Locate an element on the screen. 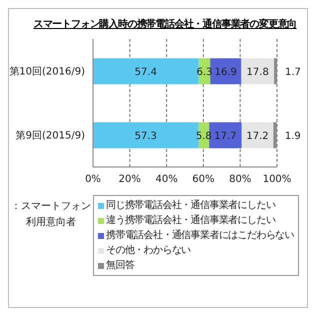 The image size is (320, 320). x-tick-label: 80% is located at coordinates (240, 180).